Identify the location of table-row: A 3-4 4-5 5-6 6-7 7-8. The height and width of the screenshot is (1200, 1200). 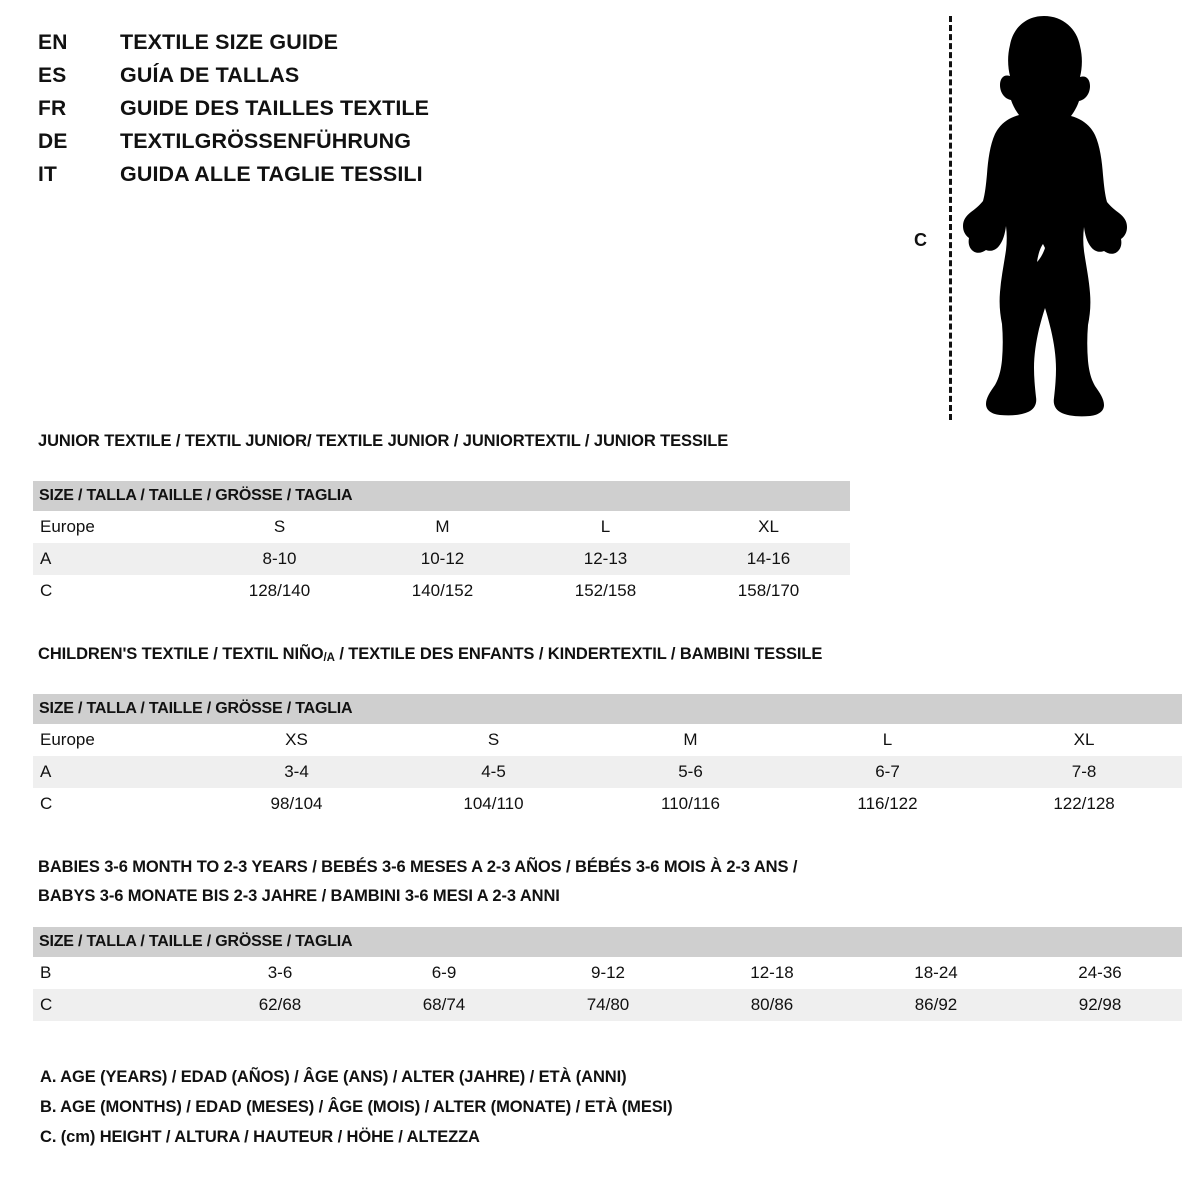
(608, 772).